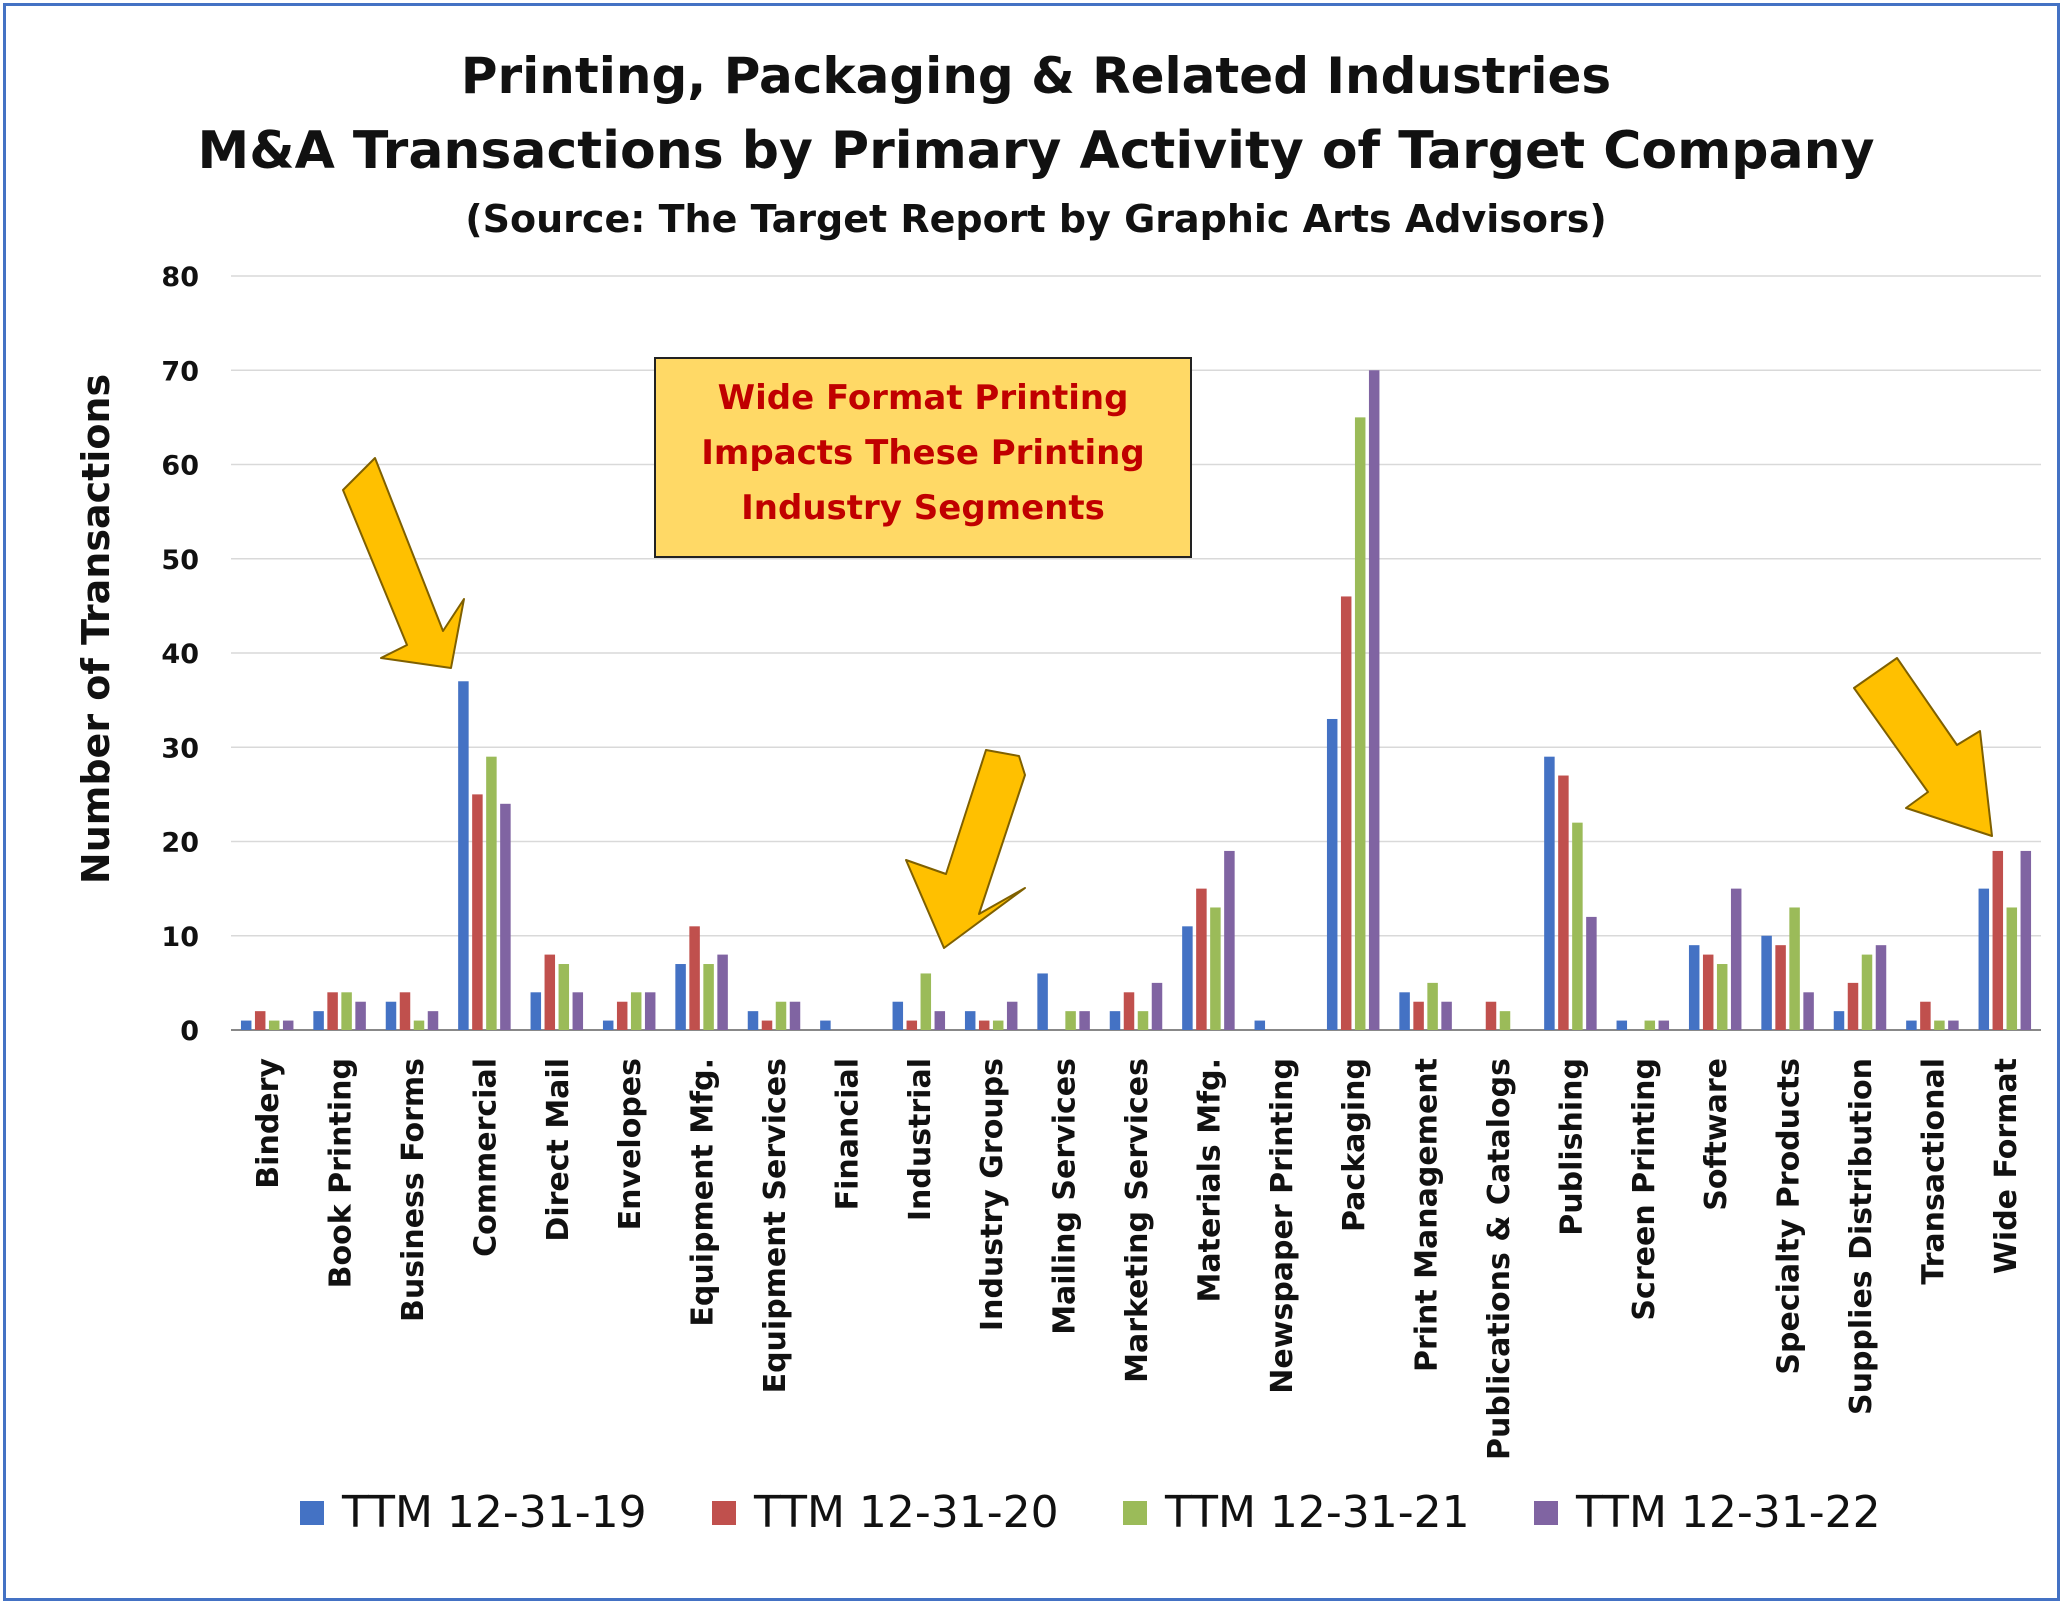  Describe the element at coordinates (494, 1512) in the screenshot. I see `legend-label-series-1: TTM 12-31-19` at that location.